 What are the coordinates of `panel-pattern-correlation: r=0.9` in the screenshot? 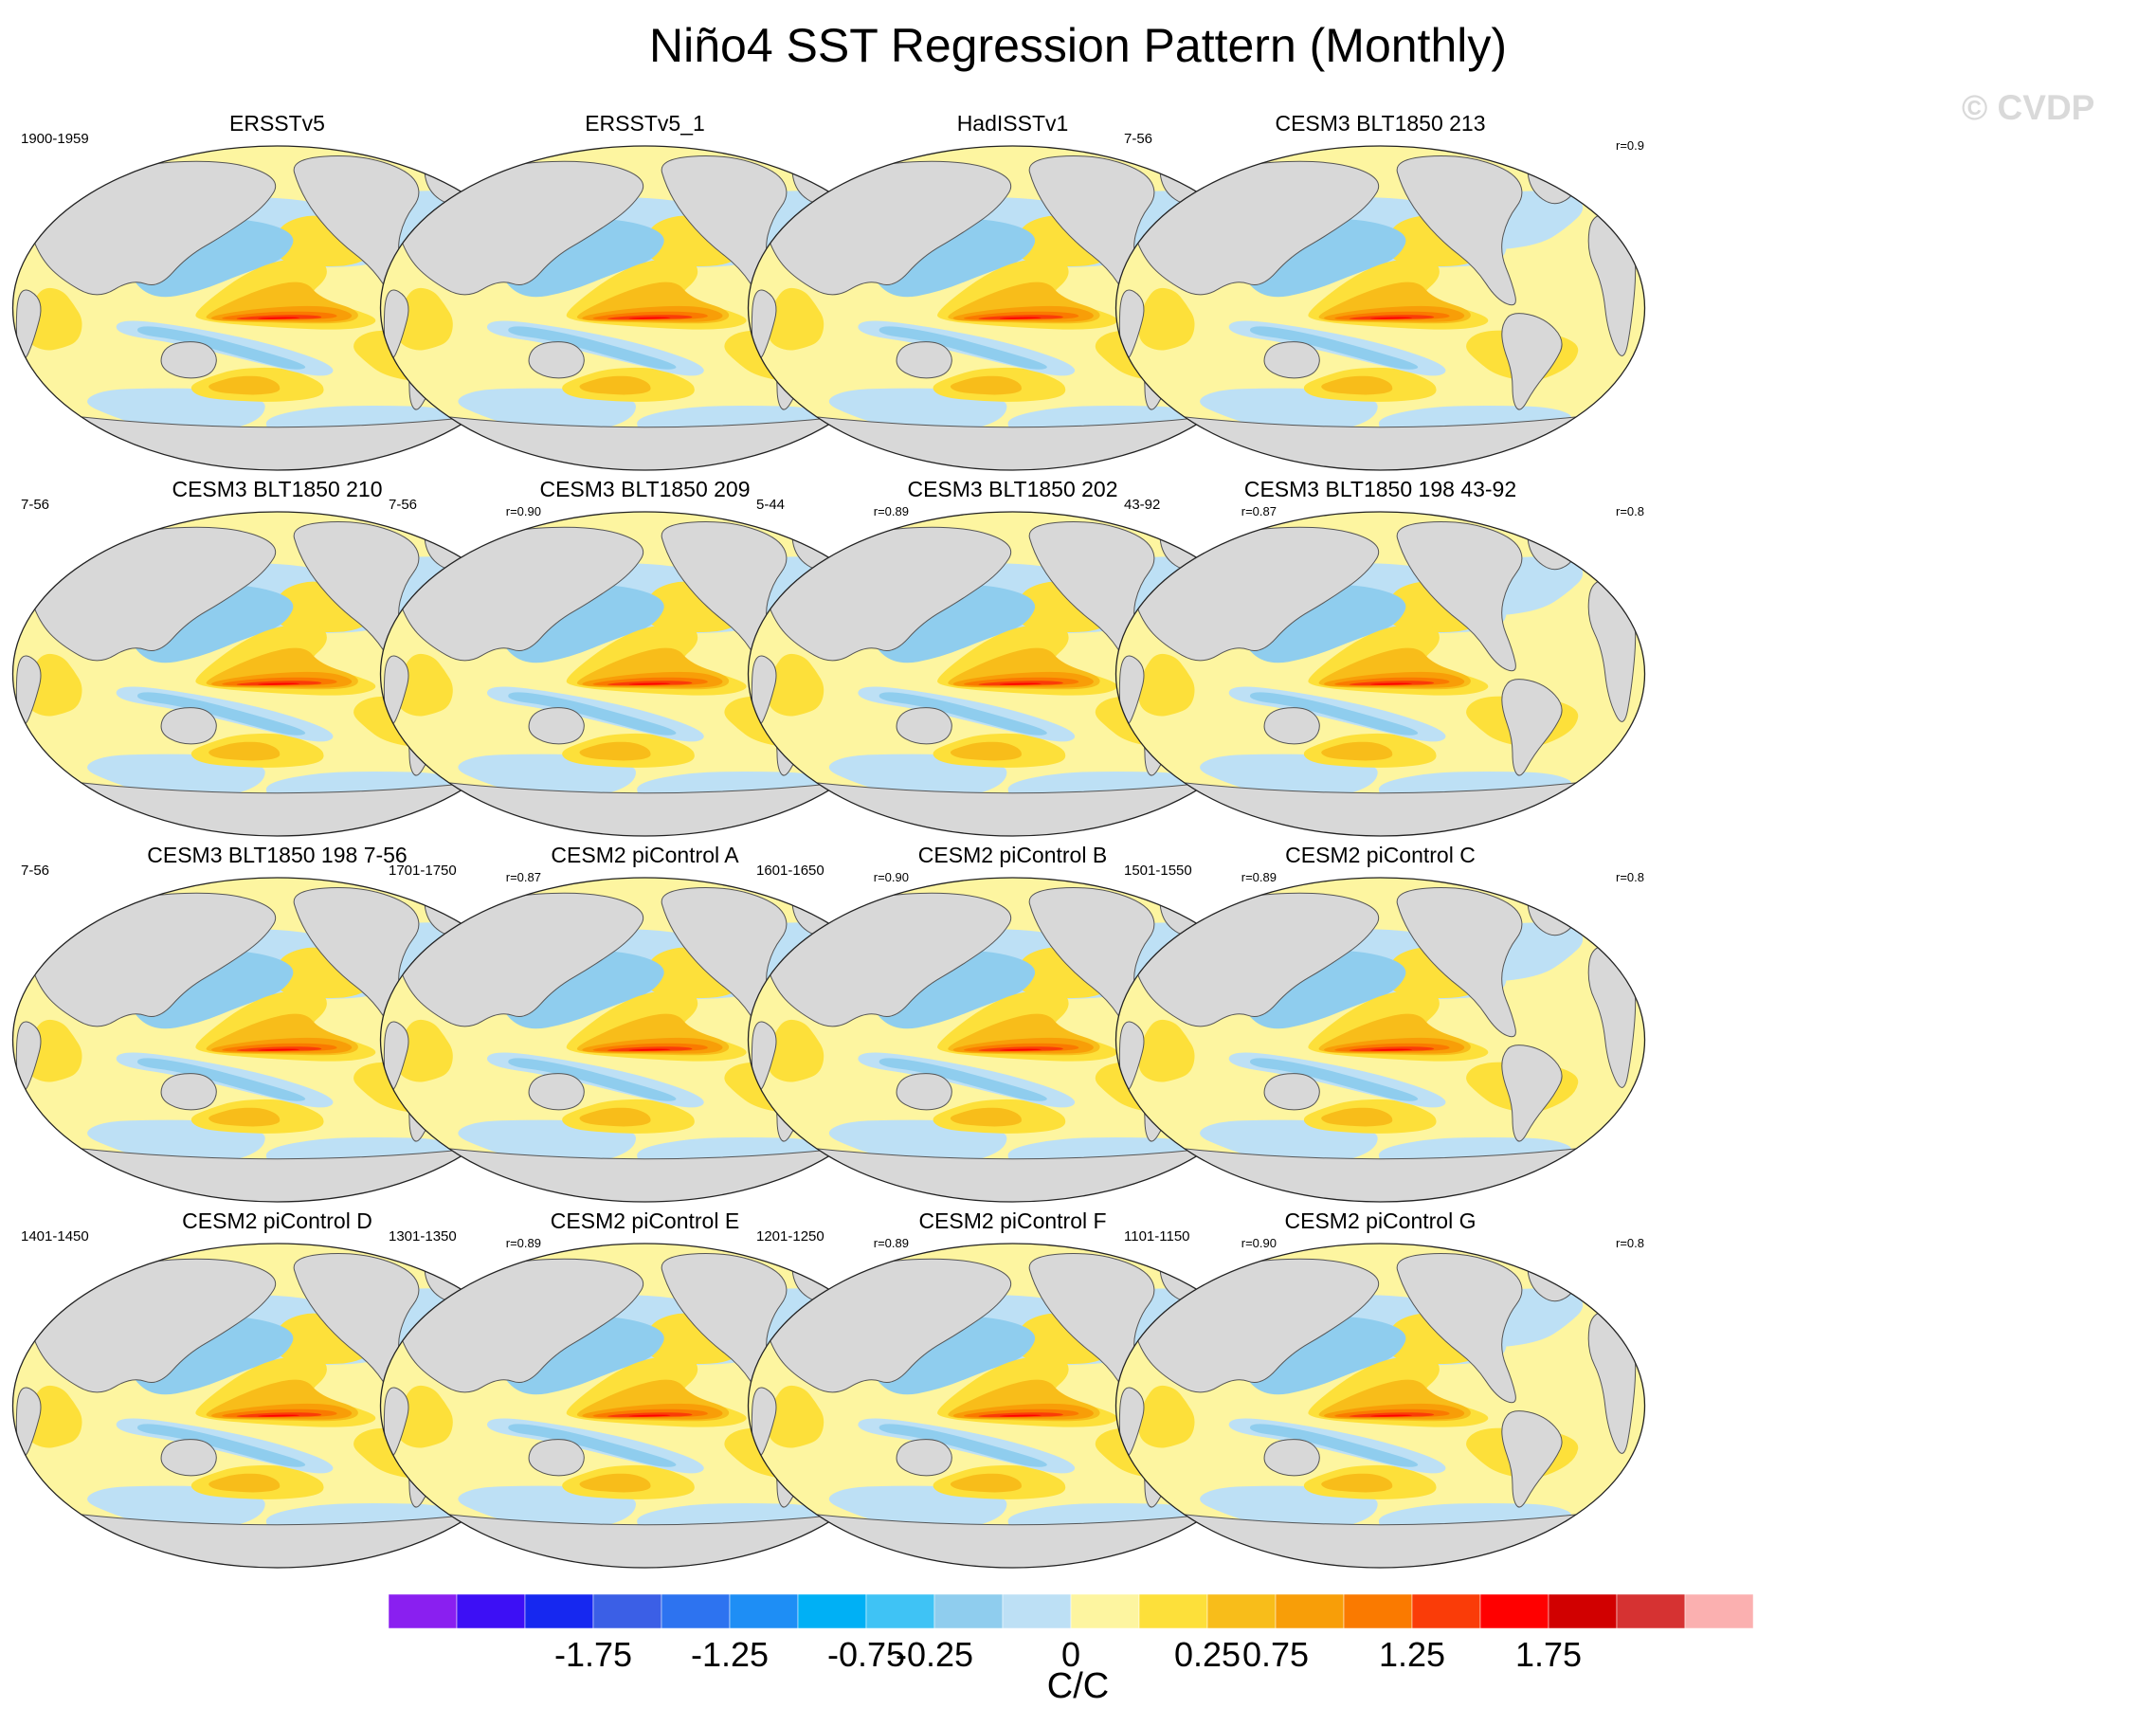 It's located at (1630, 145).